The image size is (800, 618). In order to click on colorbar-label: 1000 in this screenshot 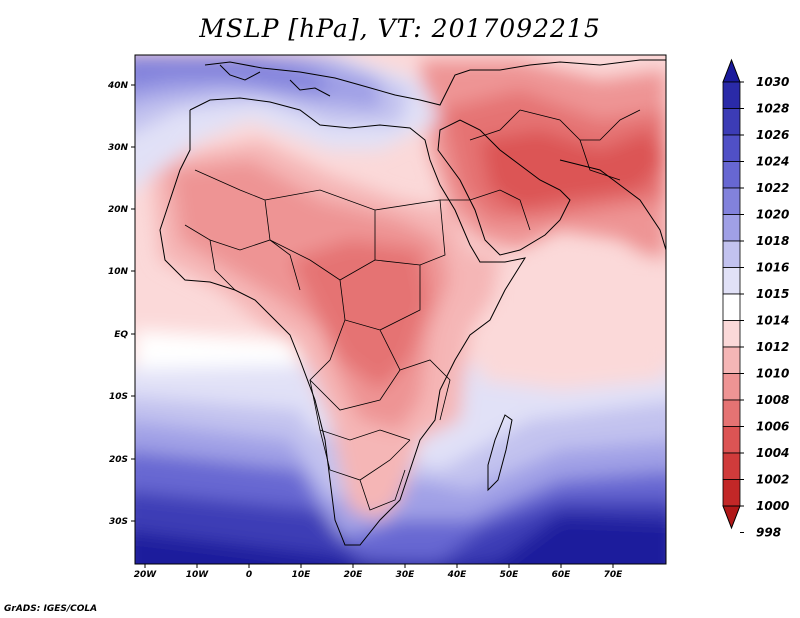, I will do `click(772, 506)`.